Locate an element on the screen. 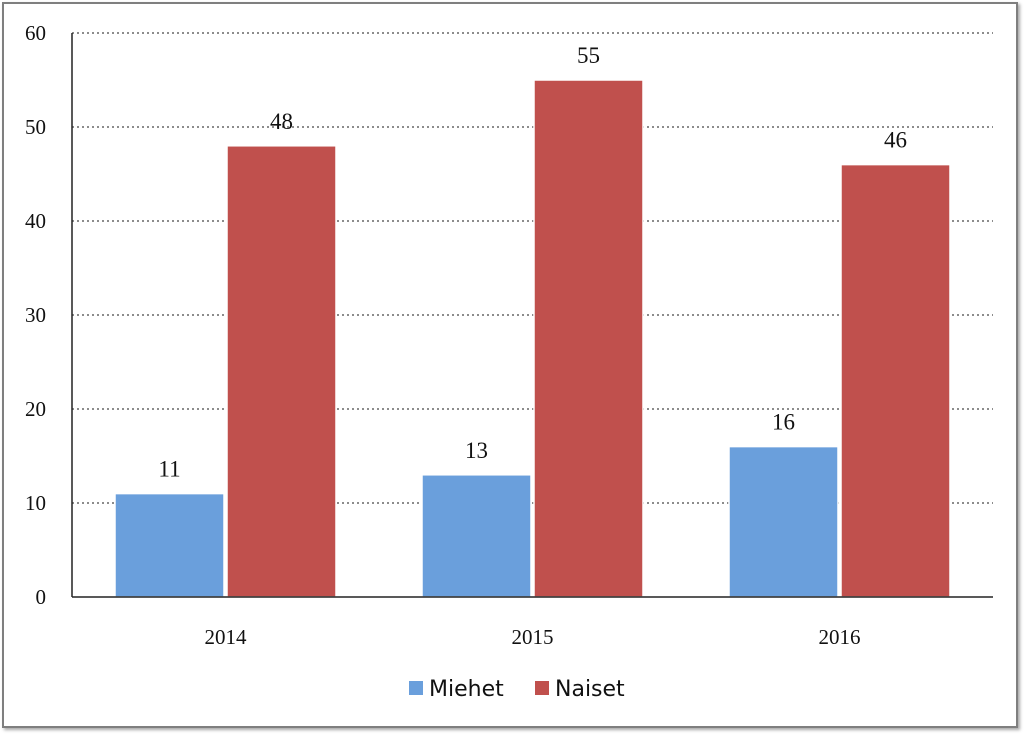 The width and height of the screenshot is (1024, 734). x-tick-labels: 2014 2015 2016 is located at coordinates (533, 637).